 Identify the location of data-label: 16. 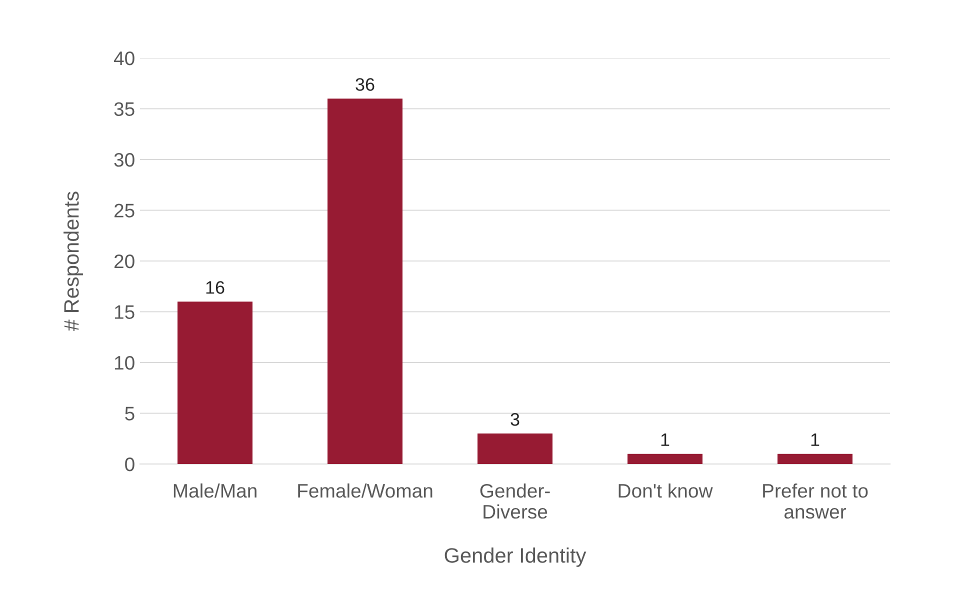
(215, 287).